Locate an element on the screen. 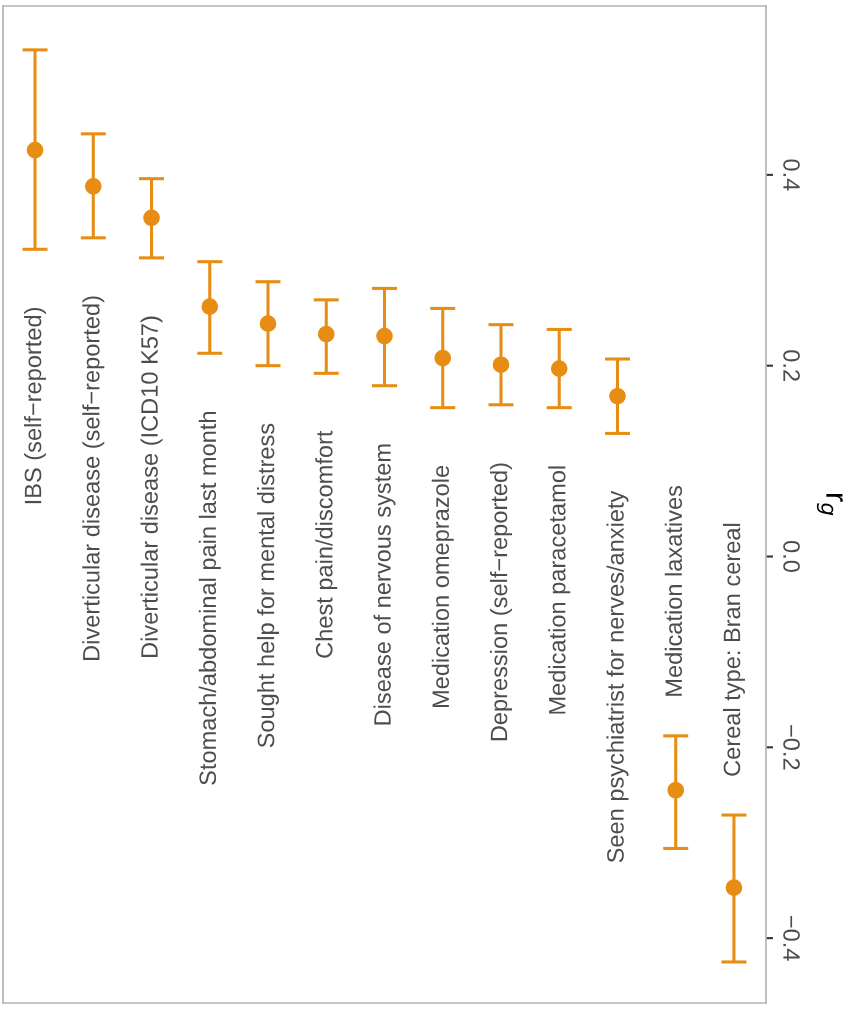  x-tick-label: Medication laxatives is located at coordinates (673, 590).